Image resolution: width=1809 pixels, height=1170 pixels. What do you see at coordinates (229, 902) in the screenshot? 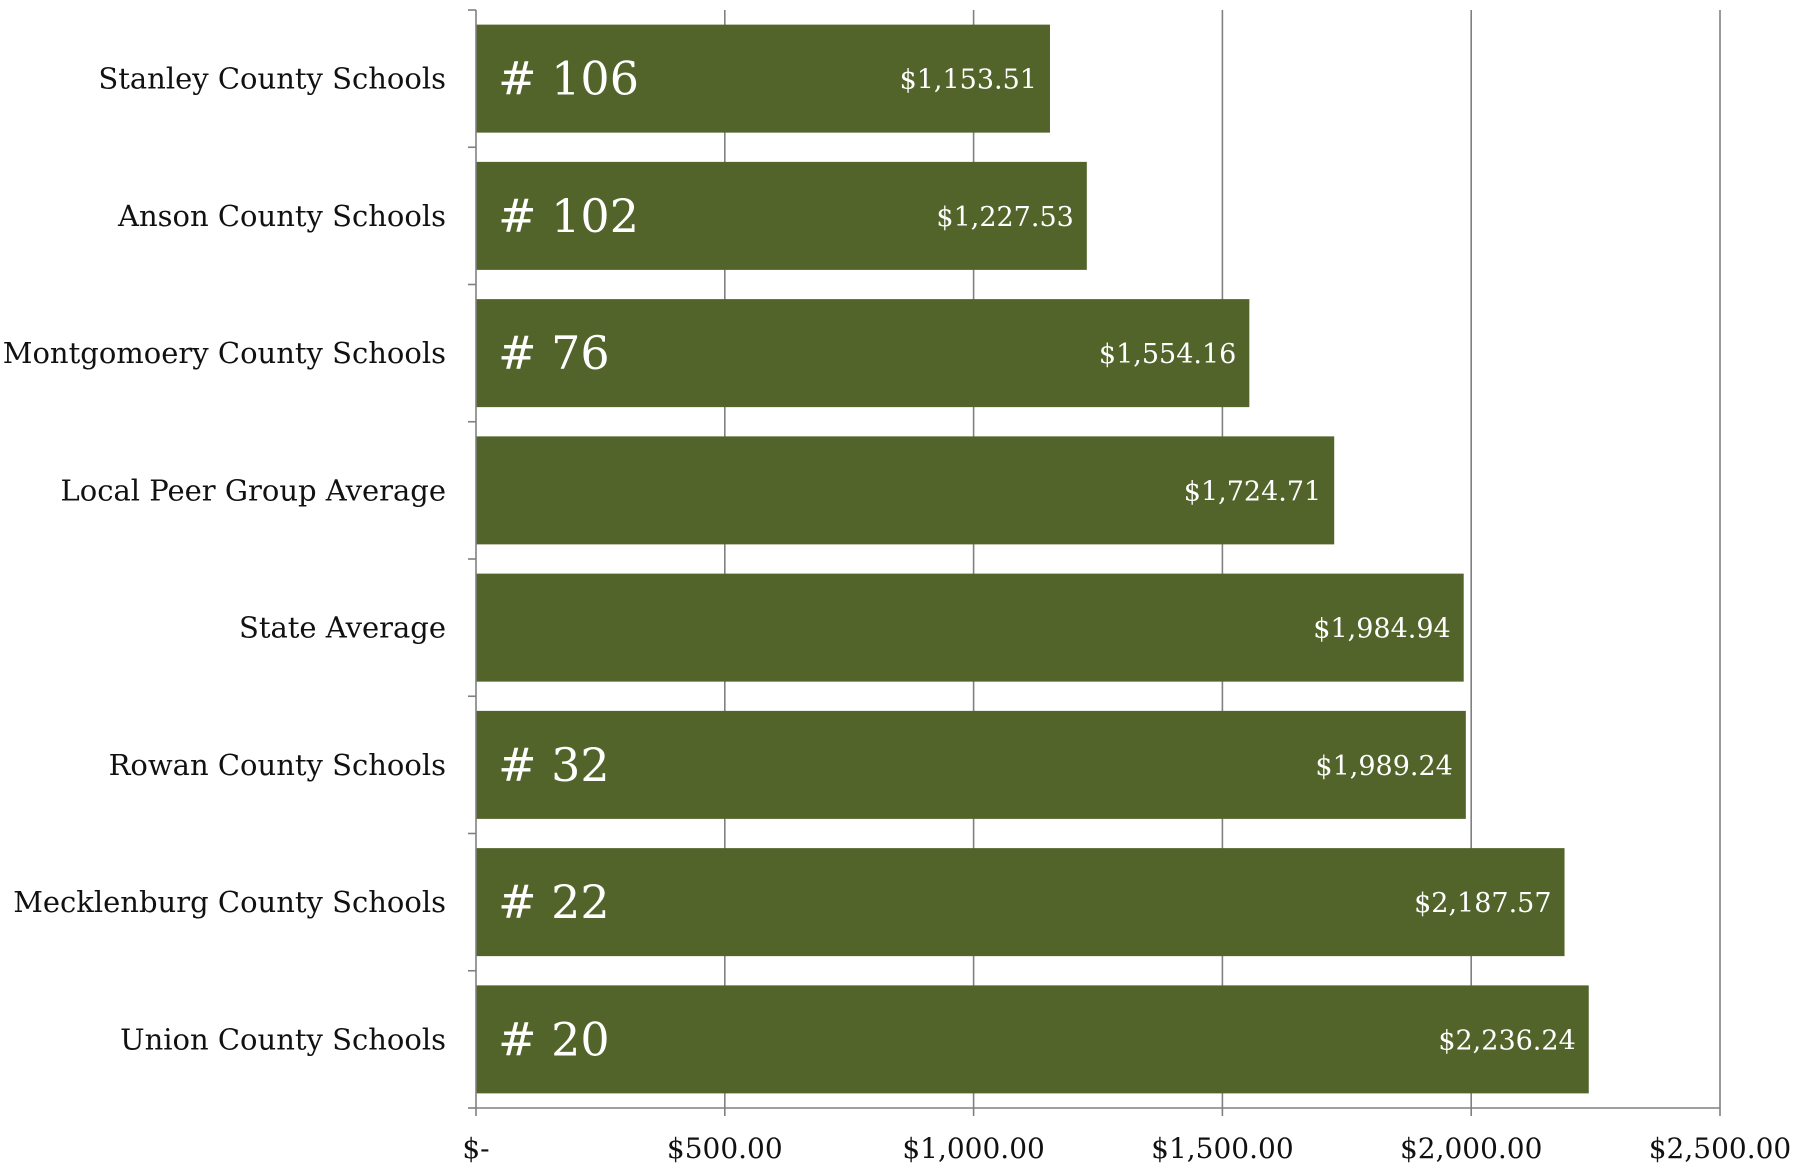
I see `category-label: Mecklenburg County Schools` at bounding box center [229, 902].